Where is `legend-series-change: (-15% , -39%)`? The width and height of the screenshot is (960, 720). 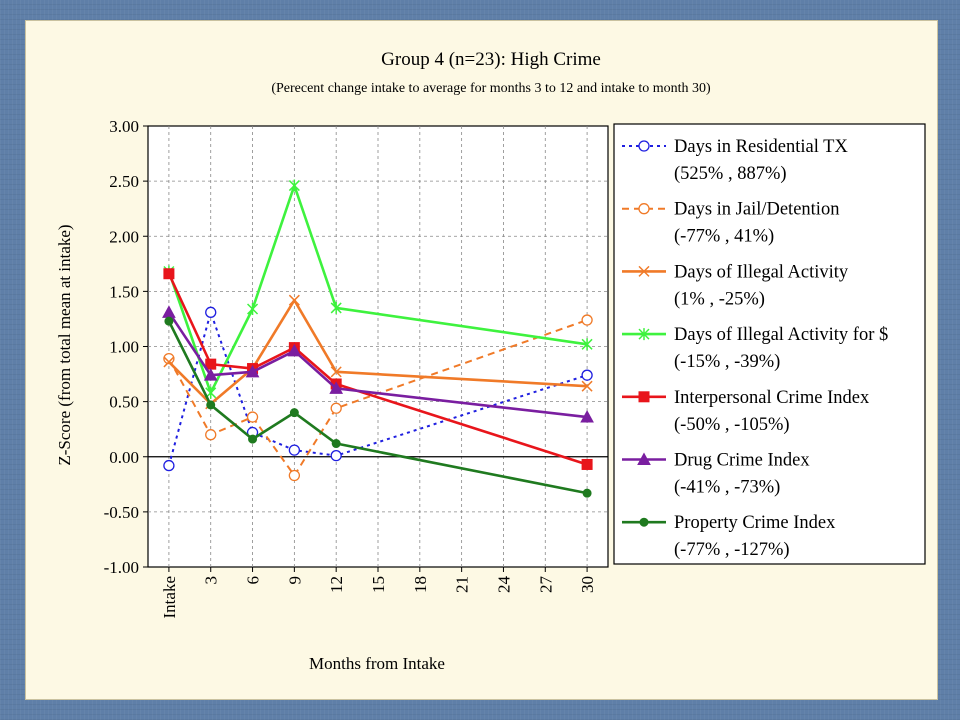
legend-series-change: (-15% , -39%) is located at coordinates (727, 362).